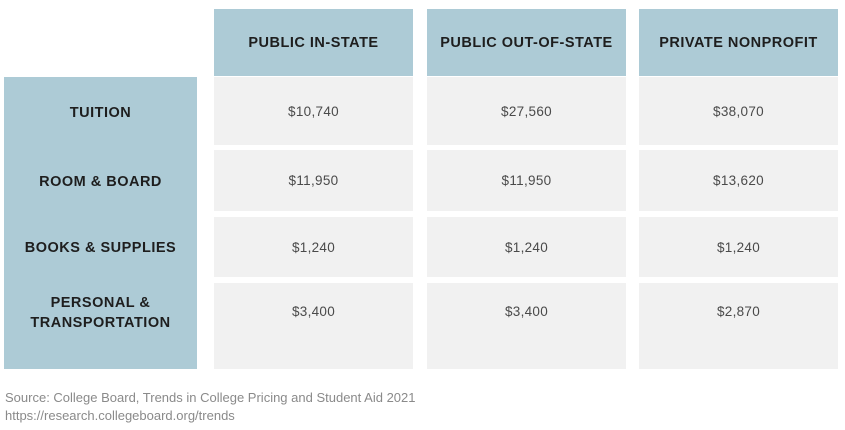  Describe the element at coordinates (526, 180) in the screenshot. I see `cell-room-board-public-out-of-state: $11,950` at that location.